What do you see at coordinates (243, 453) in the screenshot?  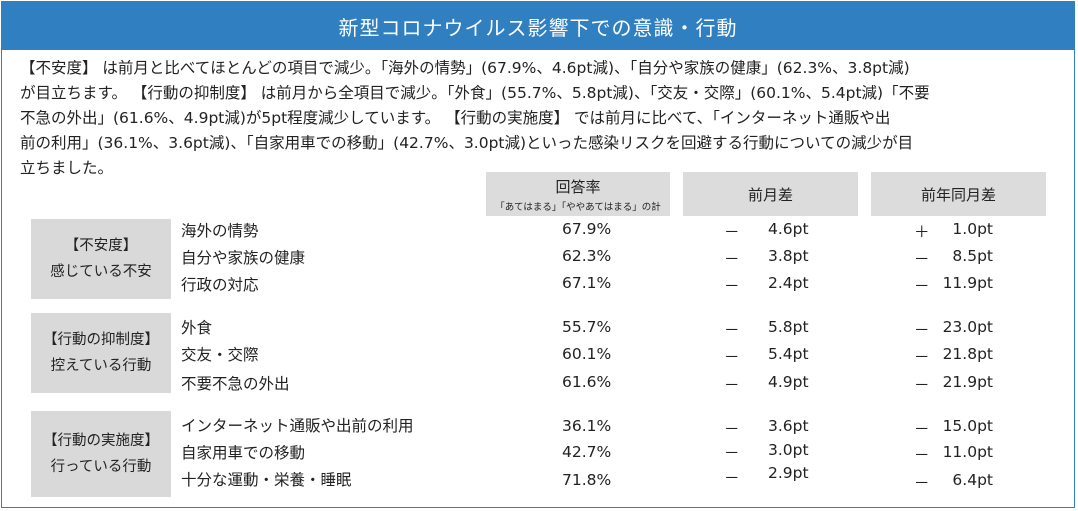 I see `item-label: 自家用車での移動` at bounding box center [243, 453].